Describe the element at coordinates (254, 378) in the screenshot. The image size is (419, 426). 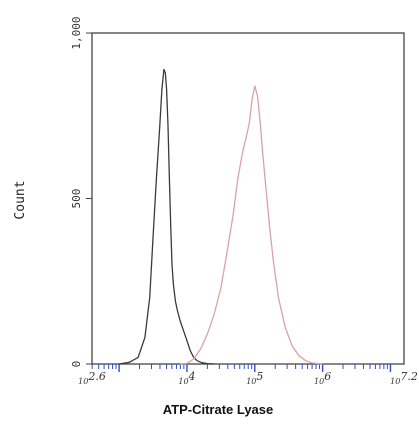
I see `x-tick-label: 10⁵` at that location.